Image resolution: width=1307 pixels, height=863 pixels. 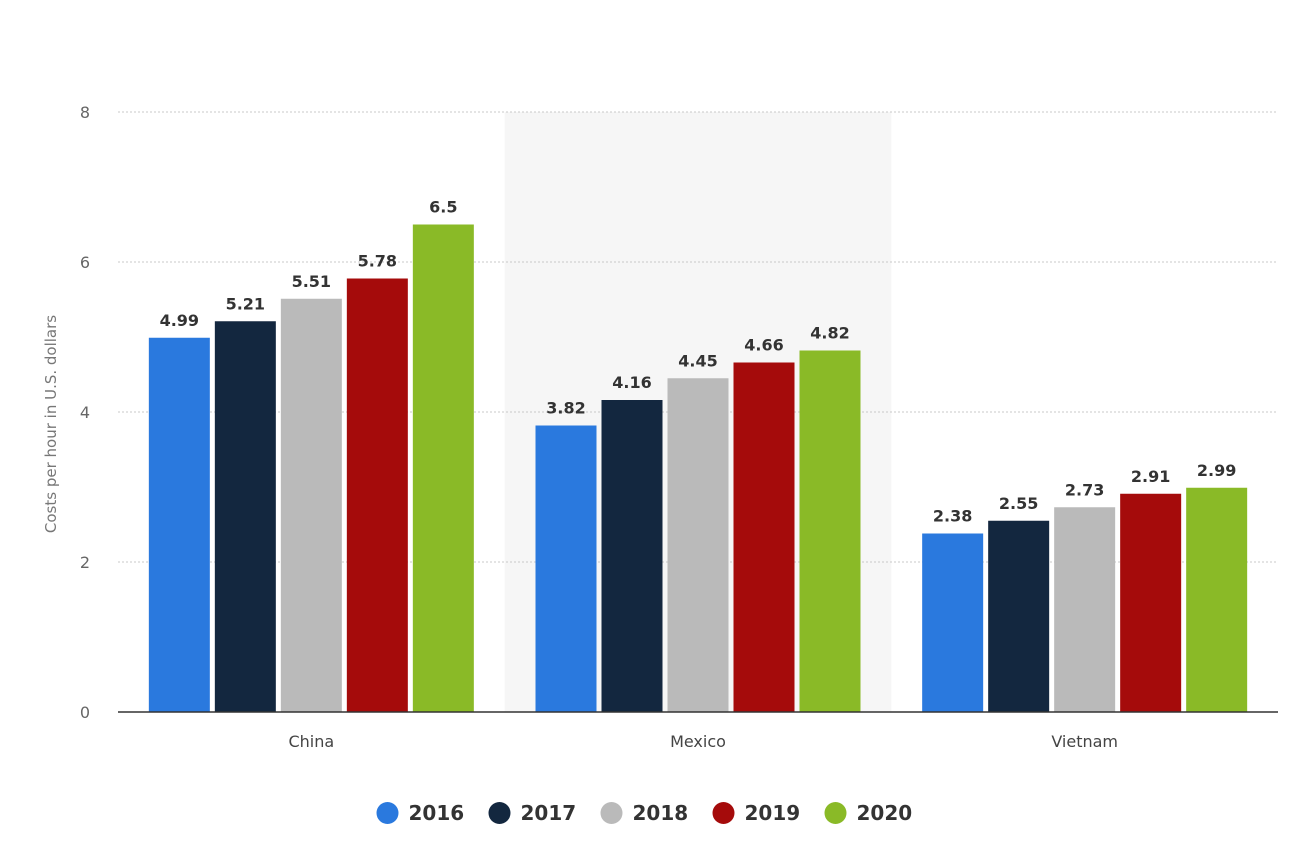 I want to click on y-axis-ticks: 0 2 4 6 8, so click(x=85, y=412).